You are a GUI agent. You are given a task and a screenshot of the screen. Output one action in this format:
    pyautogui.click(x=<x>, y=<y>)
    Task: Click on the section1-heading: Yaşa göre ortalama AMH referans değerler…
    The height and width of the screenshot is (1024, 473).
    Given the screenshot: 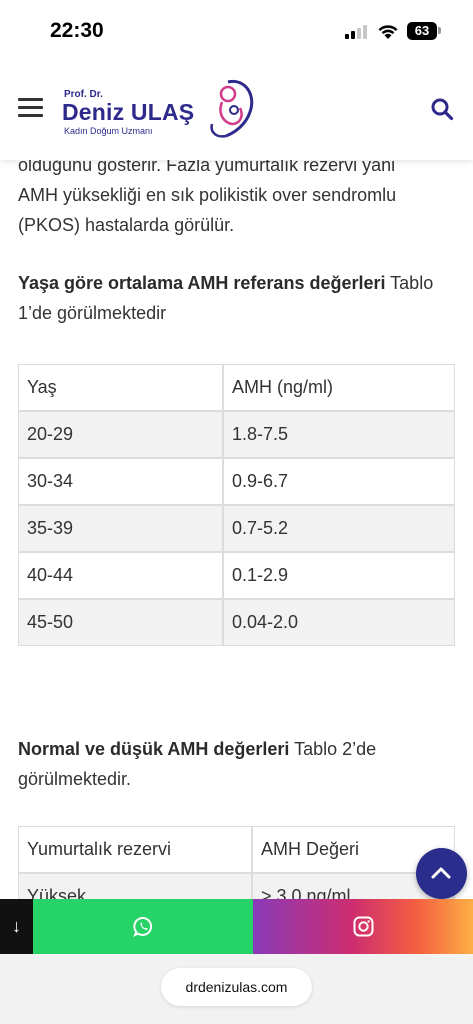 What is the action you would take?
    pyautogui.click(x=238, y=298)
    